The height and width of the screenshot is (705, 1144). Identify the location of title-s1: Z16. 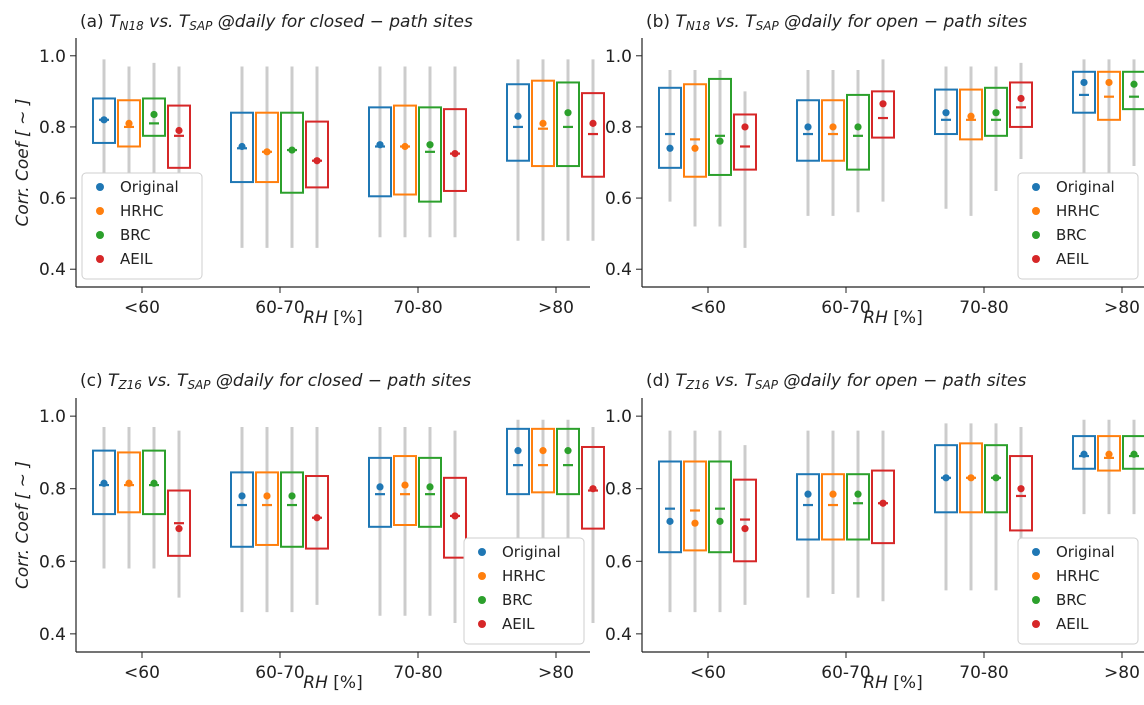
(697, 385).